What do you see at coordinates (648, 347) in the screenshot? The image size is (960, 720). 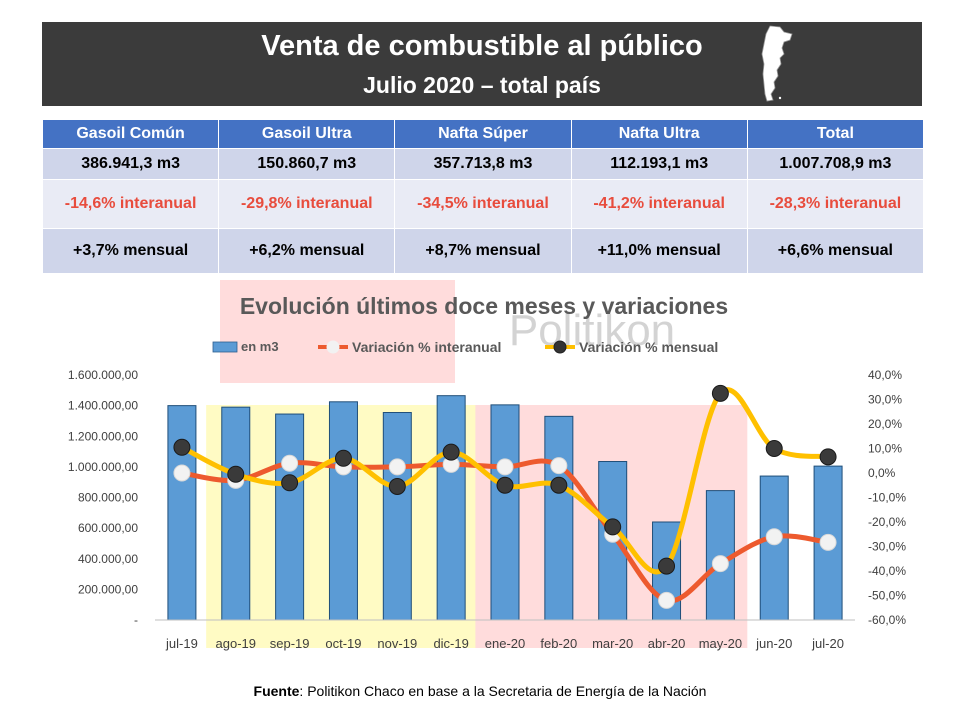 I see `legend-mensual-label: Variación % mensual` at bounding box center [648, 347].